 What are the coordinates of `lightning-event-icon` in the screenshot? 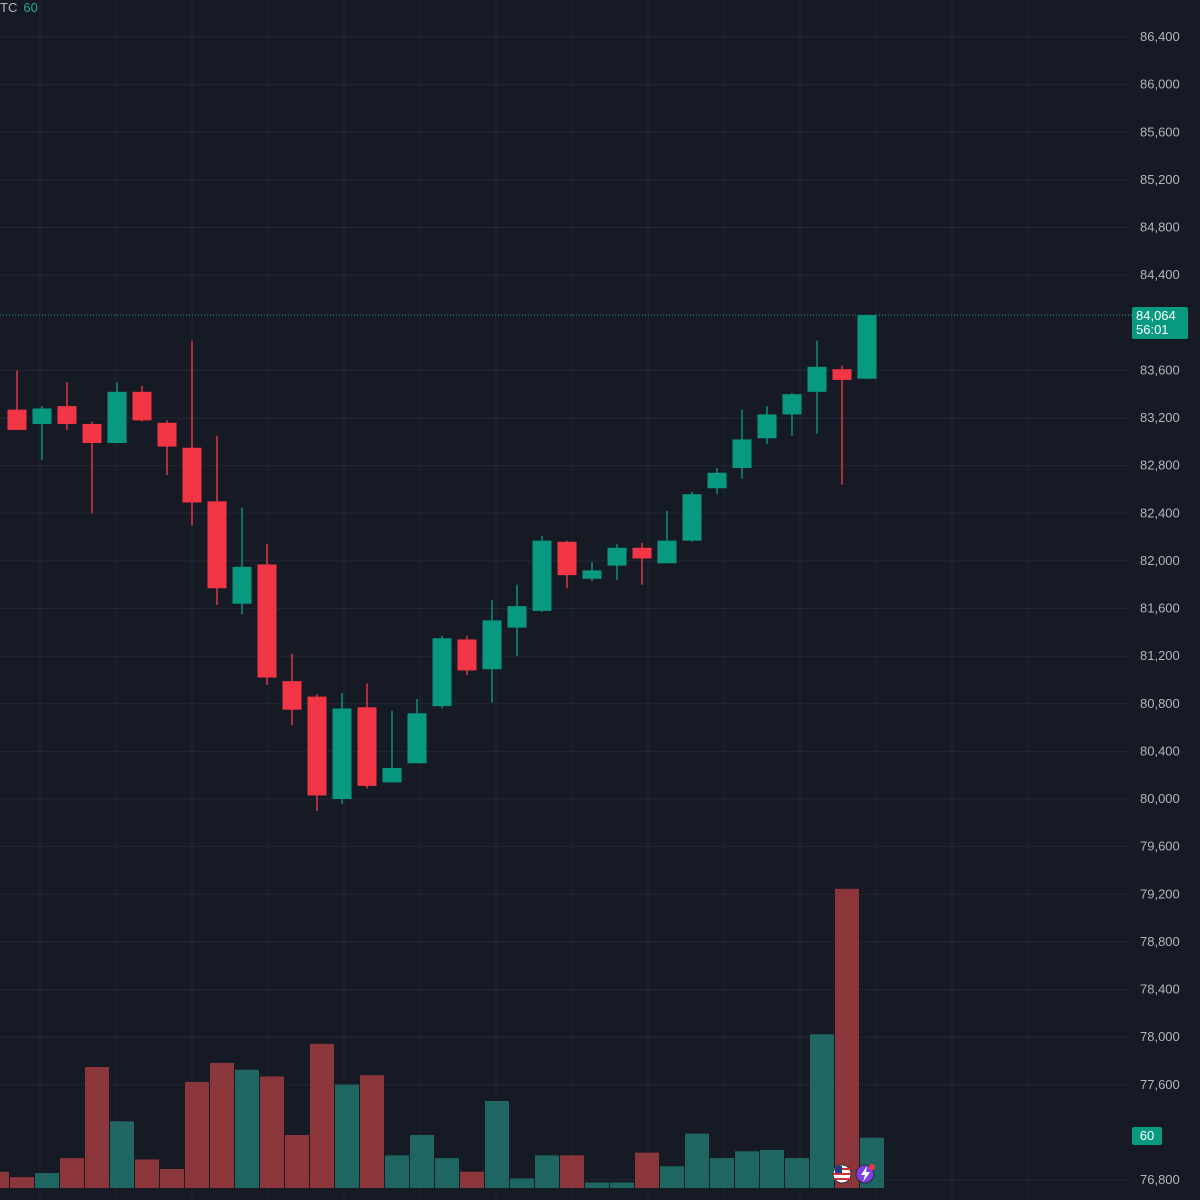 It's located at (865, 1174).